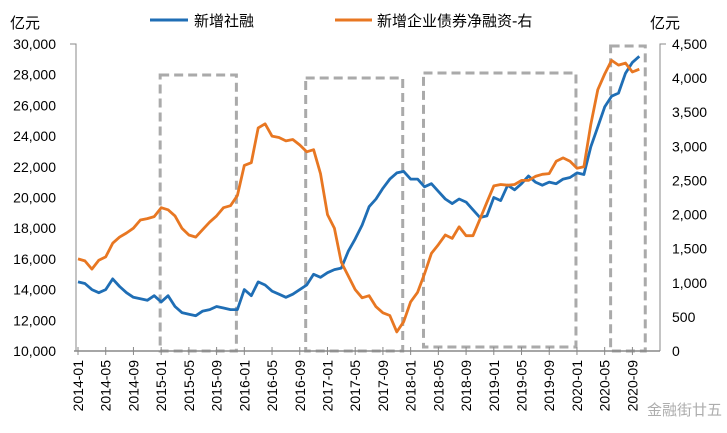  I want to click on watermark: 金融街廿五, so click(684, 410).